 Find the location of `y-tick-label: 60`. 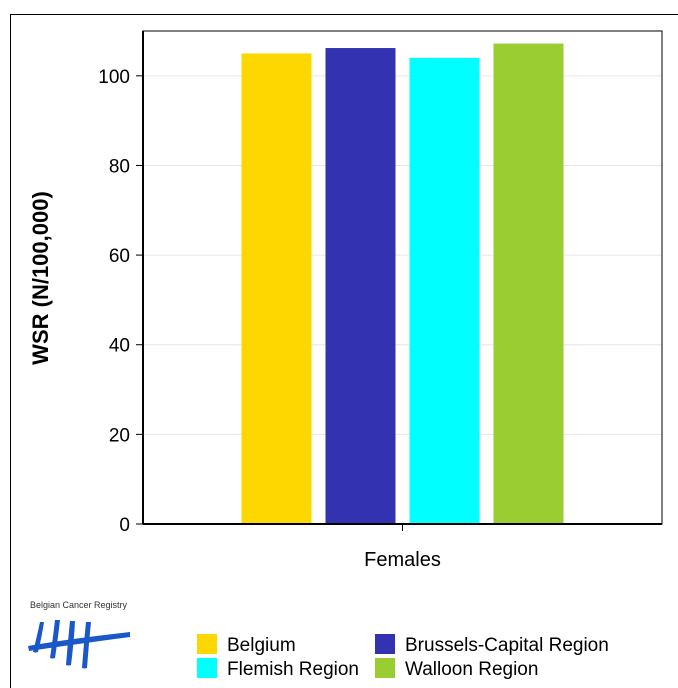

y-tick-label: 60 is located at coordinates (119, 256).